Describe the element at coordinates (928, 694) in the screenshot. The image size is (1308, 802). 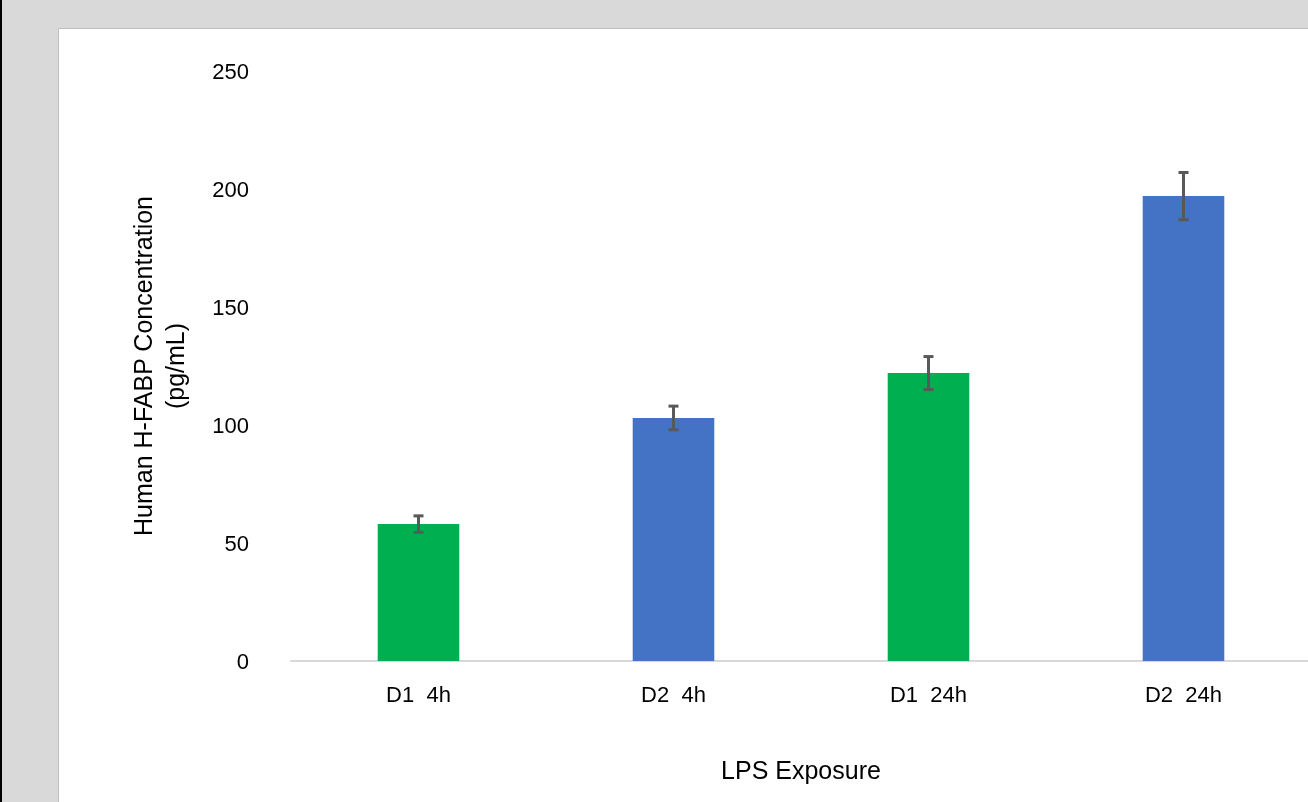
I see `x-tick-label: D1 24h` at that location.